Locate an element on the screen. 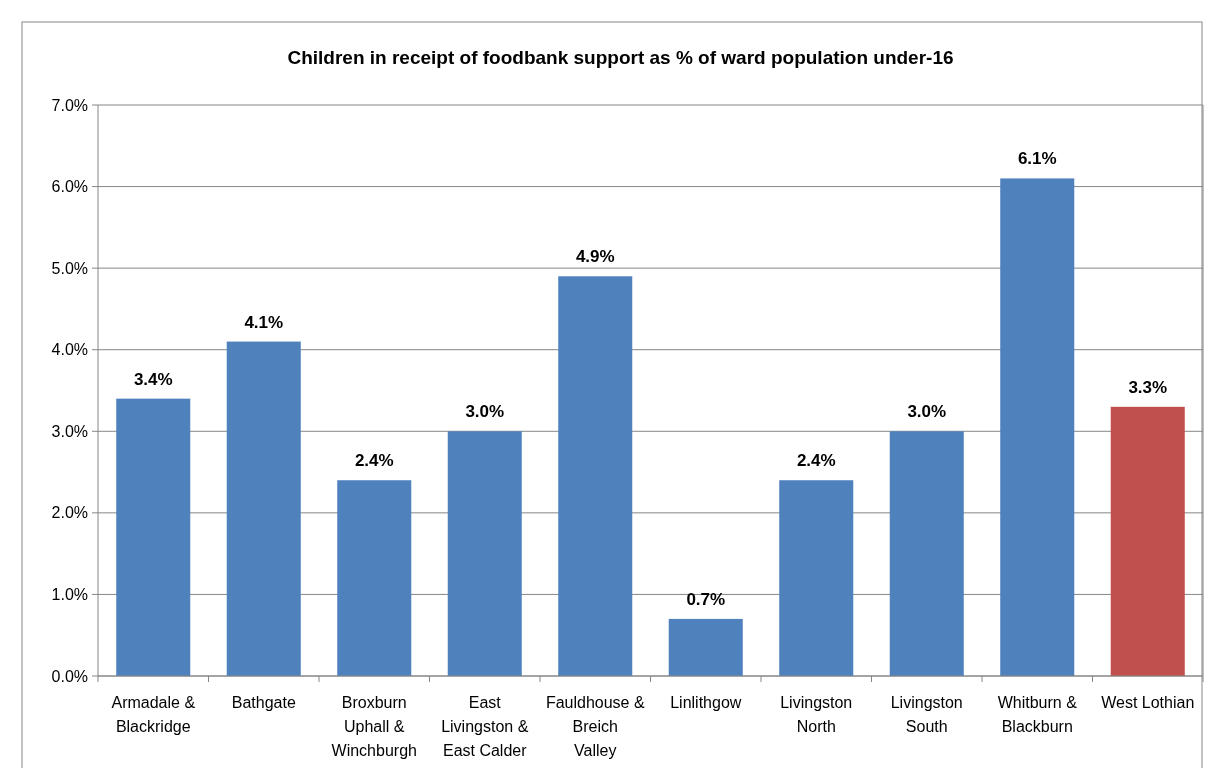 This screenshot has height=769, width=1210. x-tick-label: Livingston South is located at coordinates (926, 714).